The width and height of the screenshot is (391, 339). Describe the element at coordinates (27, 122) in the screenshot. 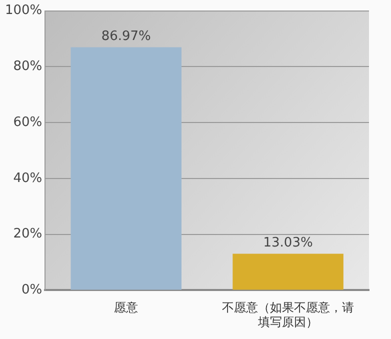

I see `y-tick-label: 60%` at that location.